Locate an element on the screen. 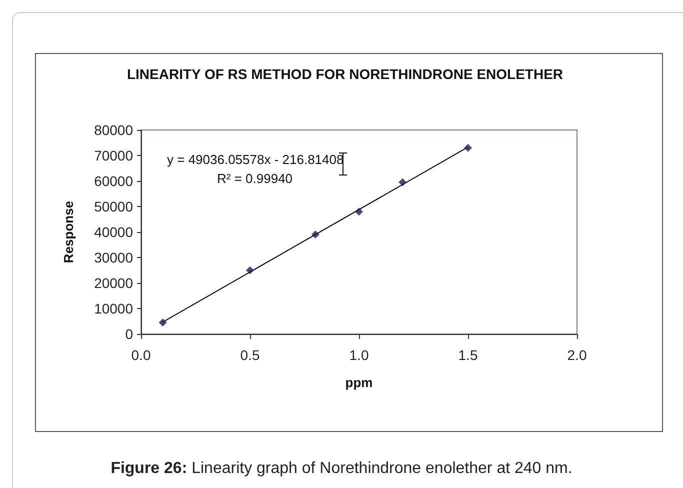  y-tick-label: 0 is located at coordinates (129, 334).